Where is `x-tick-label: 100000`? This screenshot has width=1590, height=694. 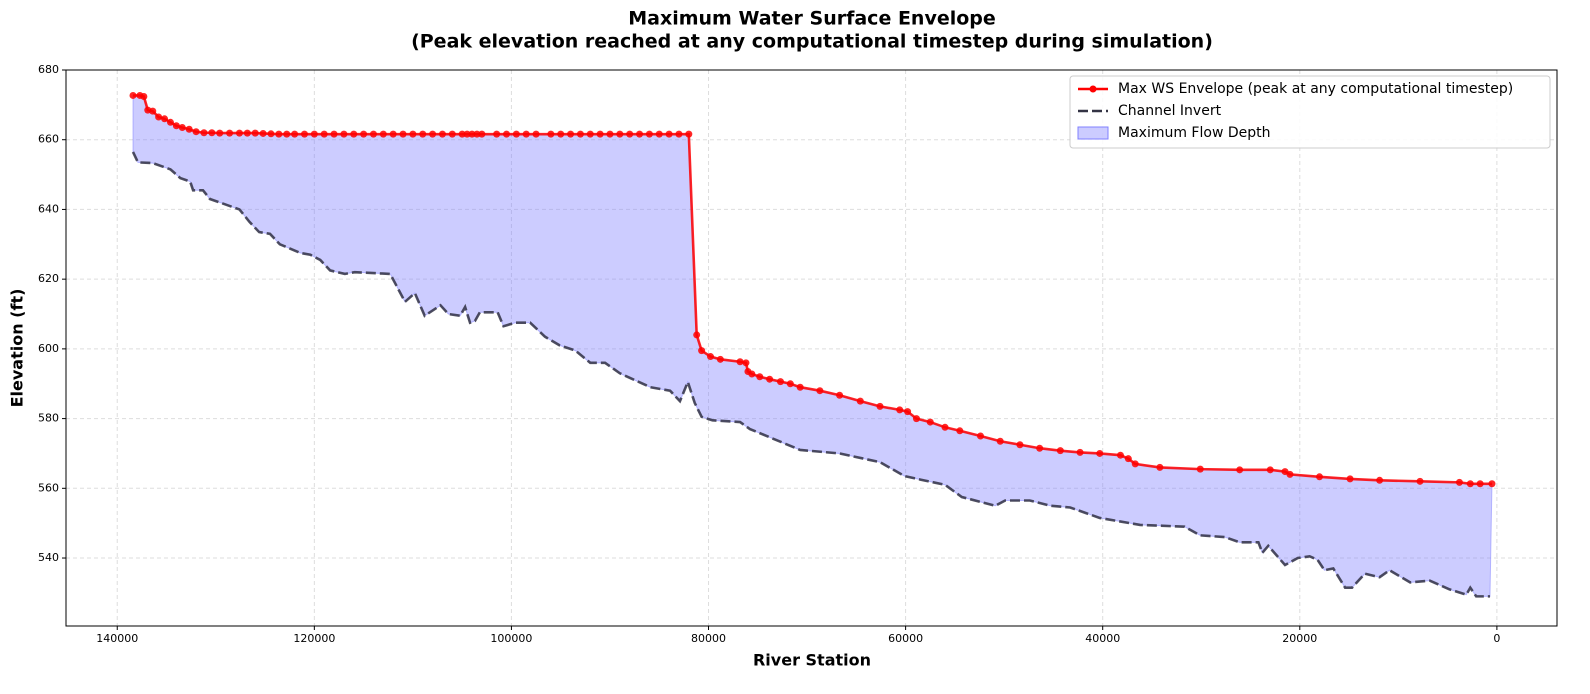 x-tick-label: 100000 is located at coordinates (511, 638).